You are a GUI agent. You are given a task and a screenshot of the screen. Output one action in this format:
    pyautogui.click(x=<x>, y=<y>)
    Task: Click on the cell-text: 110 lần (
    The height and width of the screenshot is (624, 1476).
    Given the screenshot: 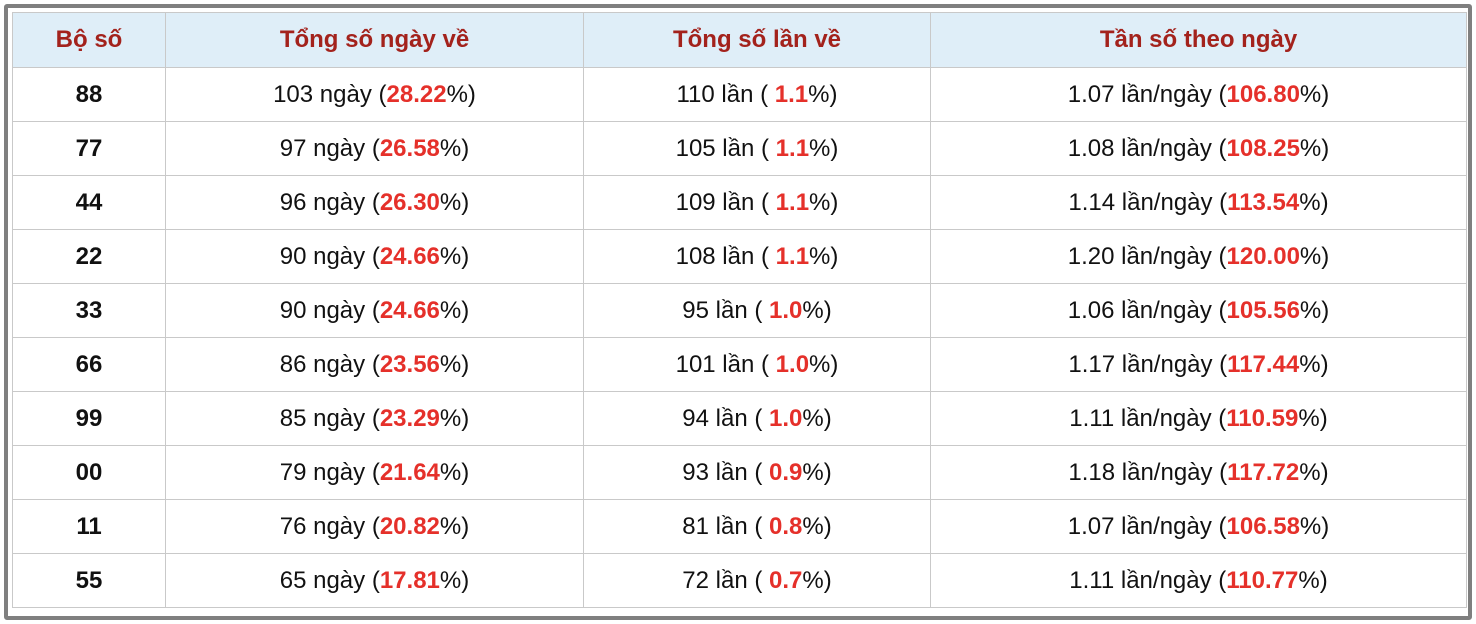 What is the action you would take?
    pyautogui.click(x=725, y=94)
    